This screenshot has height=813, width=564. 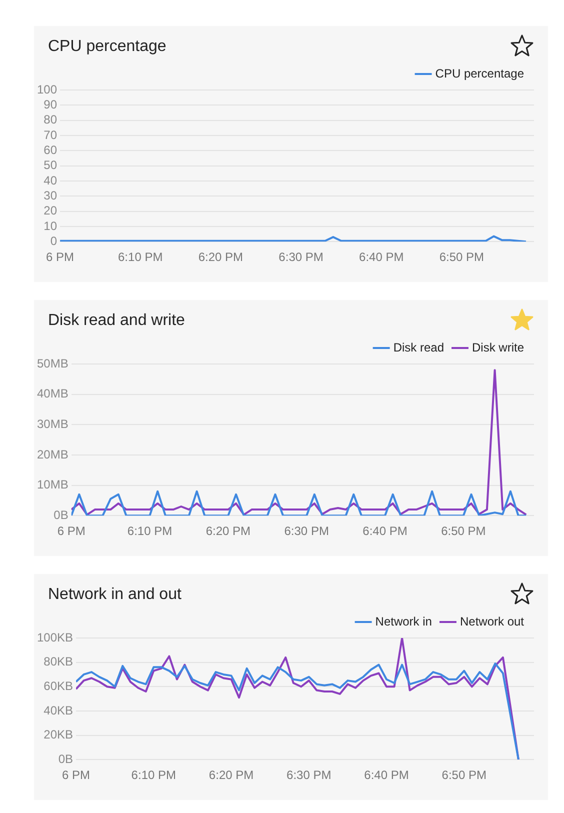 I want to click on chart-title: Disk read and write, so click(x=116, y=320).